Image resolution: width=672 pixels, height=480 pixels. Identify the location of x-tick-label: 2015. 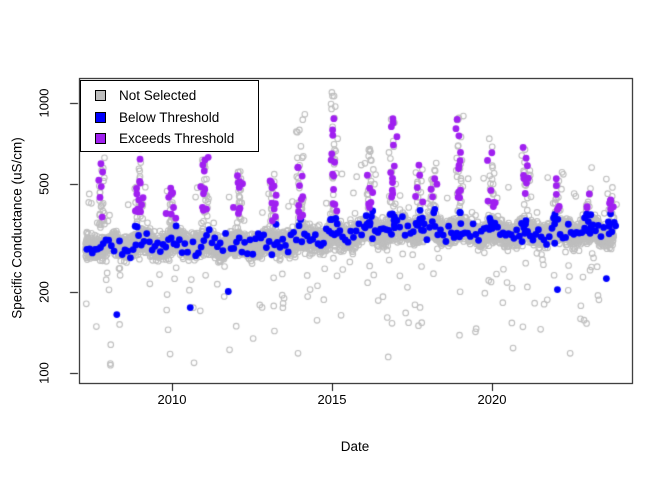
(332, 399).